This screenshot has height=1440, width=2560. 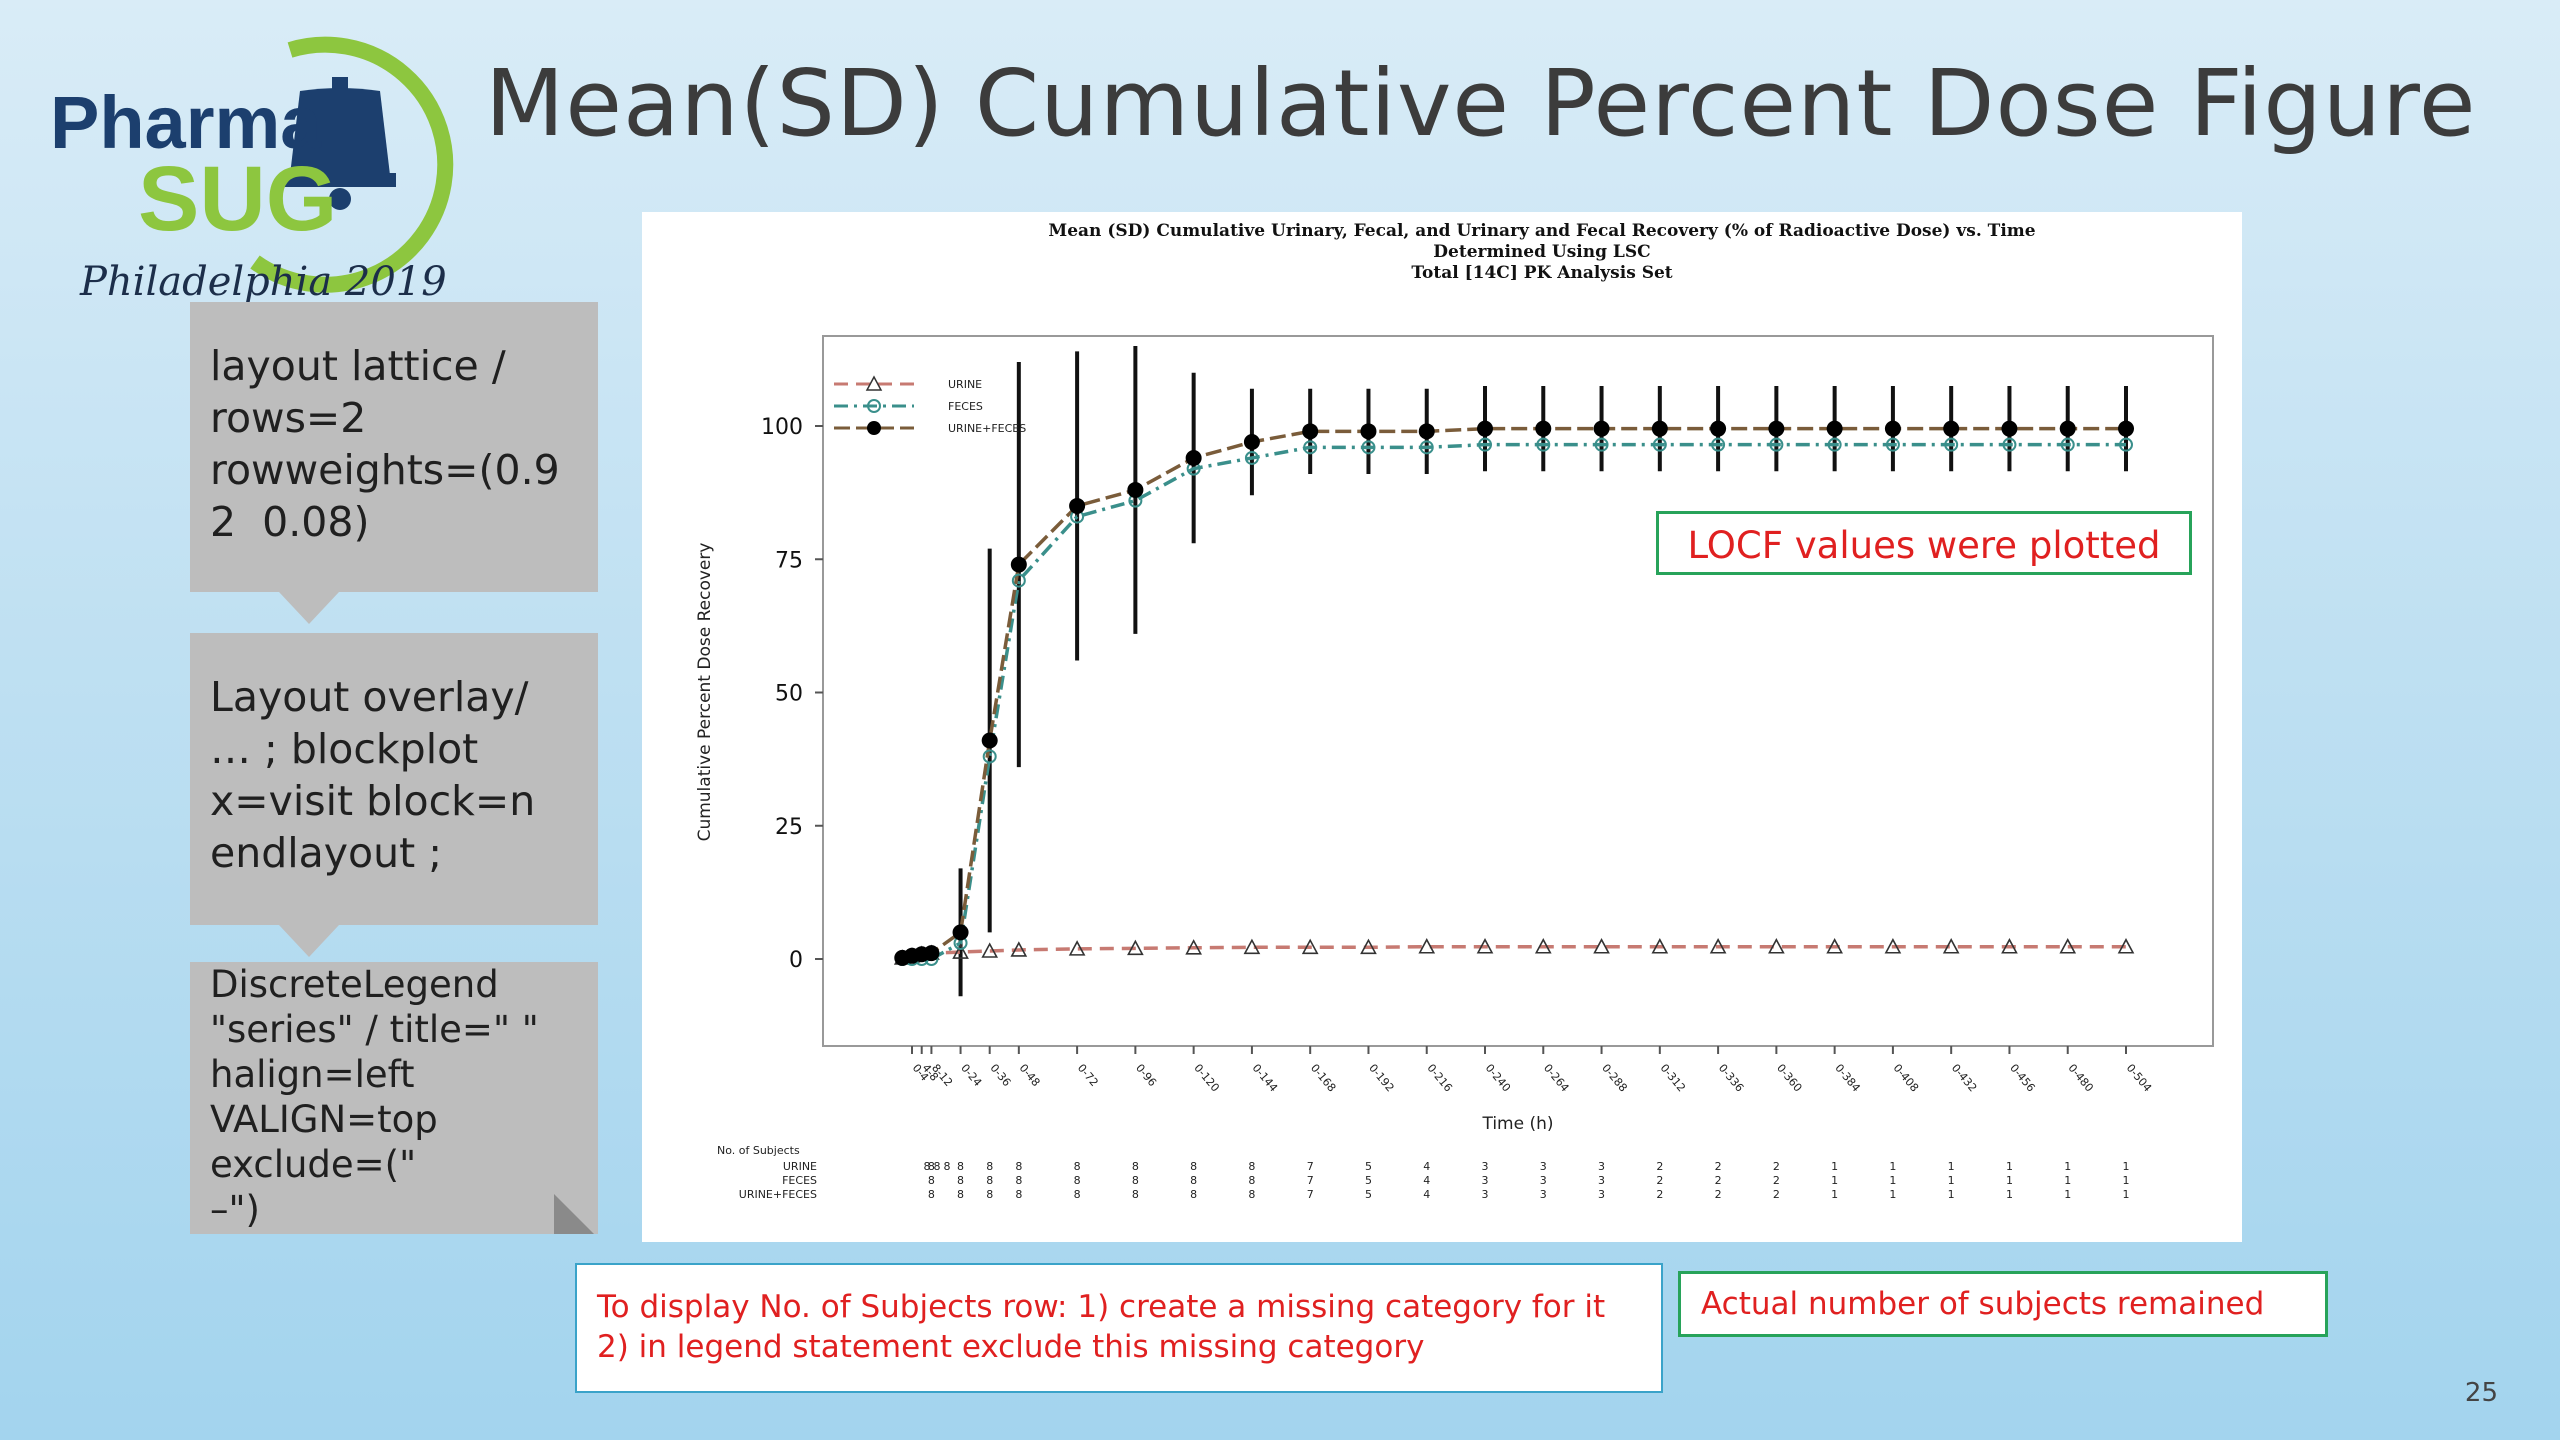 I want to click on y-tick-label: 100, so click(x=782, y=427).